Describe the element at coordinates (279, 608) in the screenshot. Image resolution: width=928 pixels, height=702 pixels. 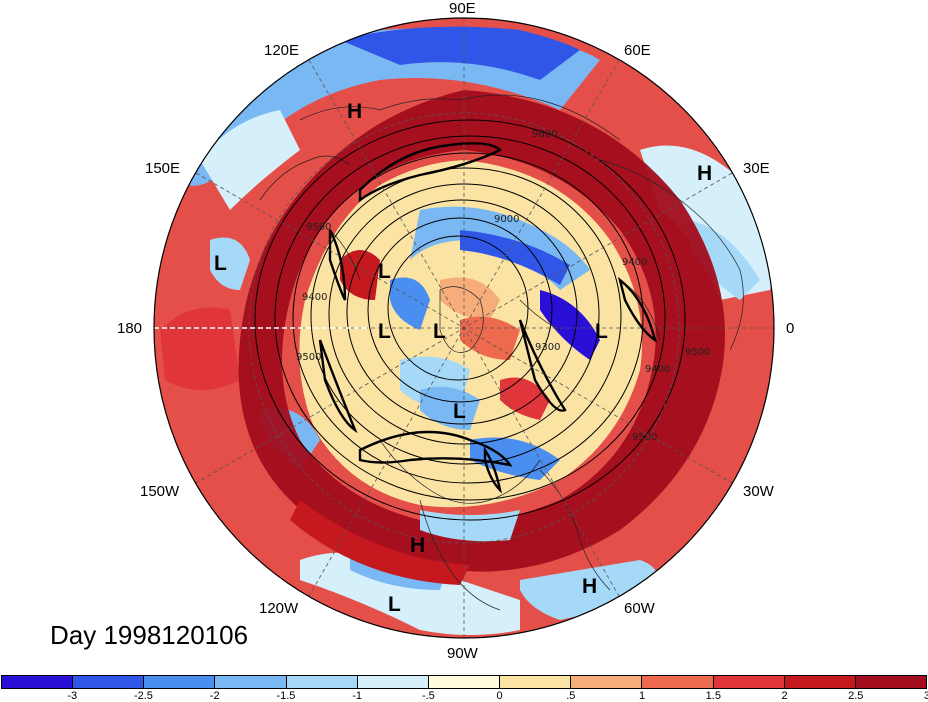
I see `lon-label-120w: 120W` at that location.